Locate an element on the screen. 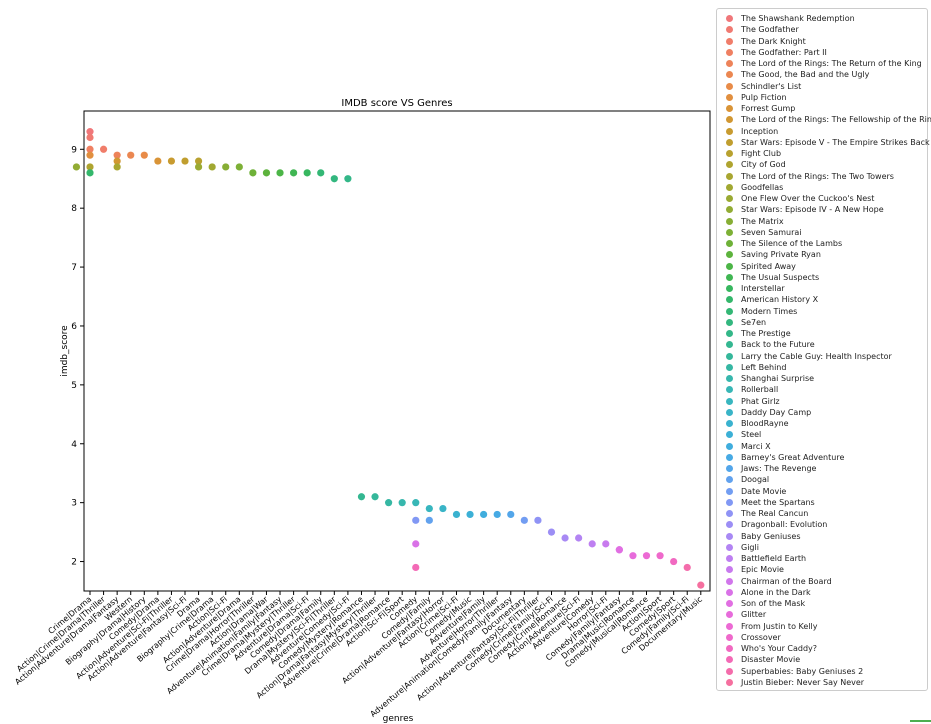 This screenshot has height=724, width=931. legend-label: Who's Your Caddy? is located at coordinates (779, 648).